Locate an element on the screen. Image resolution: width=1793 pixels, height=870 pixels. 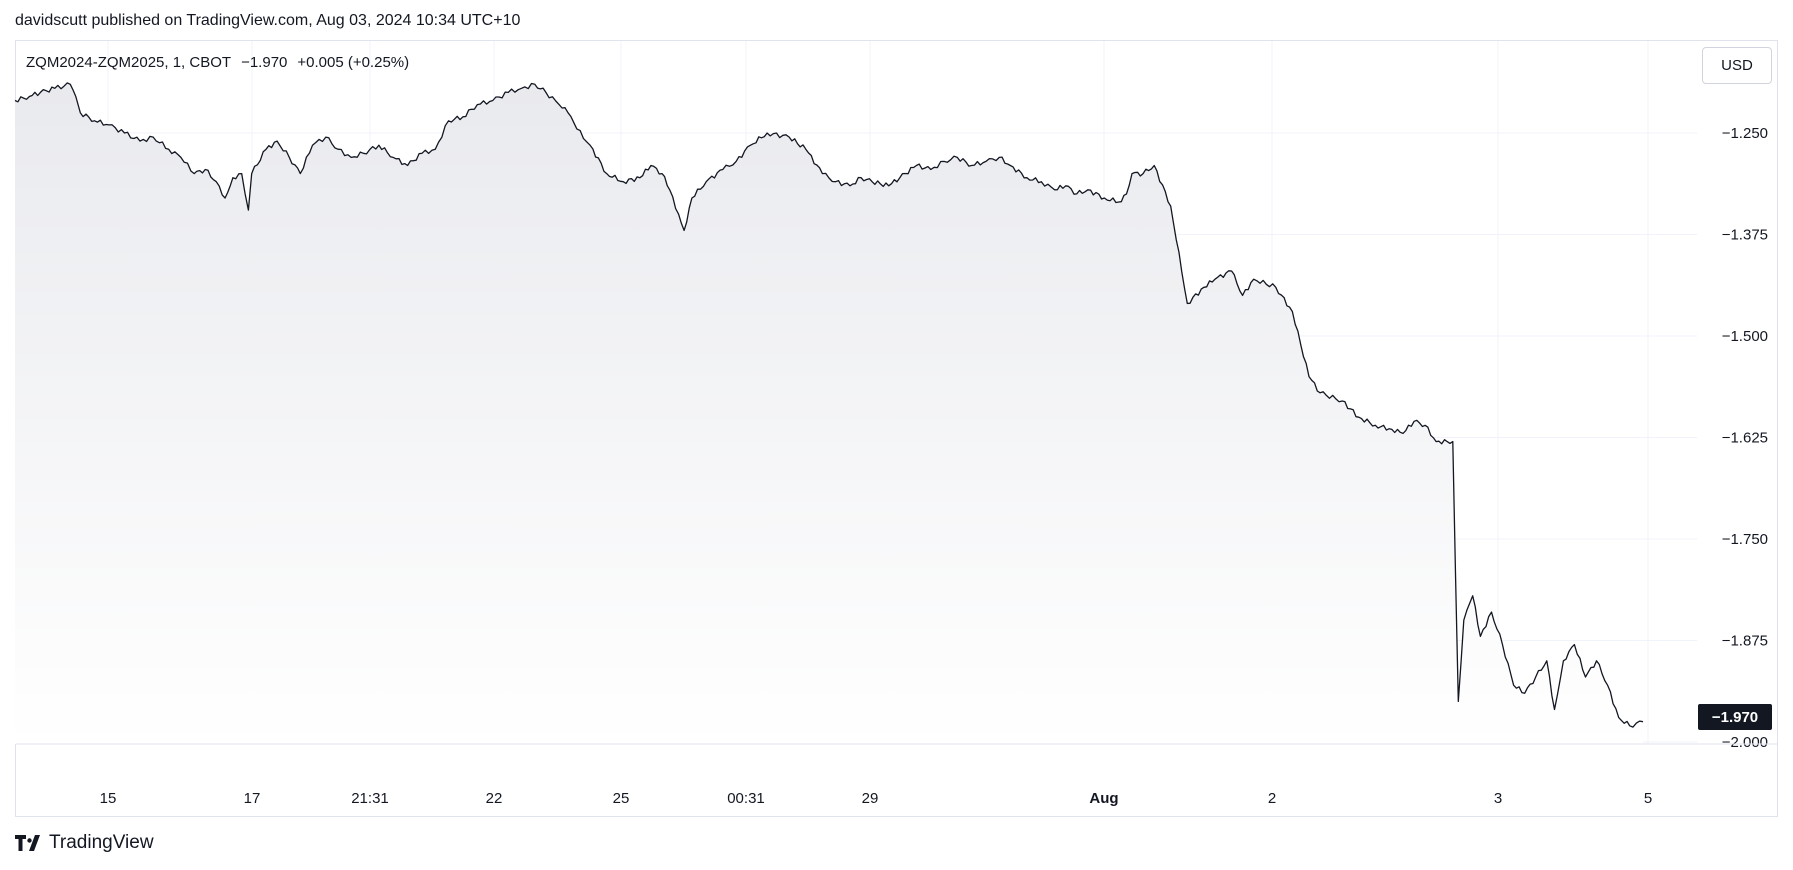
y-tick-label: −1.500 is located at coordinates (1745, 336).